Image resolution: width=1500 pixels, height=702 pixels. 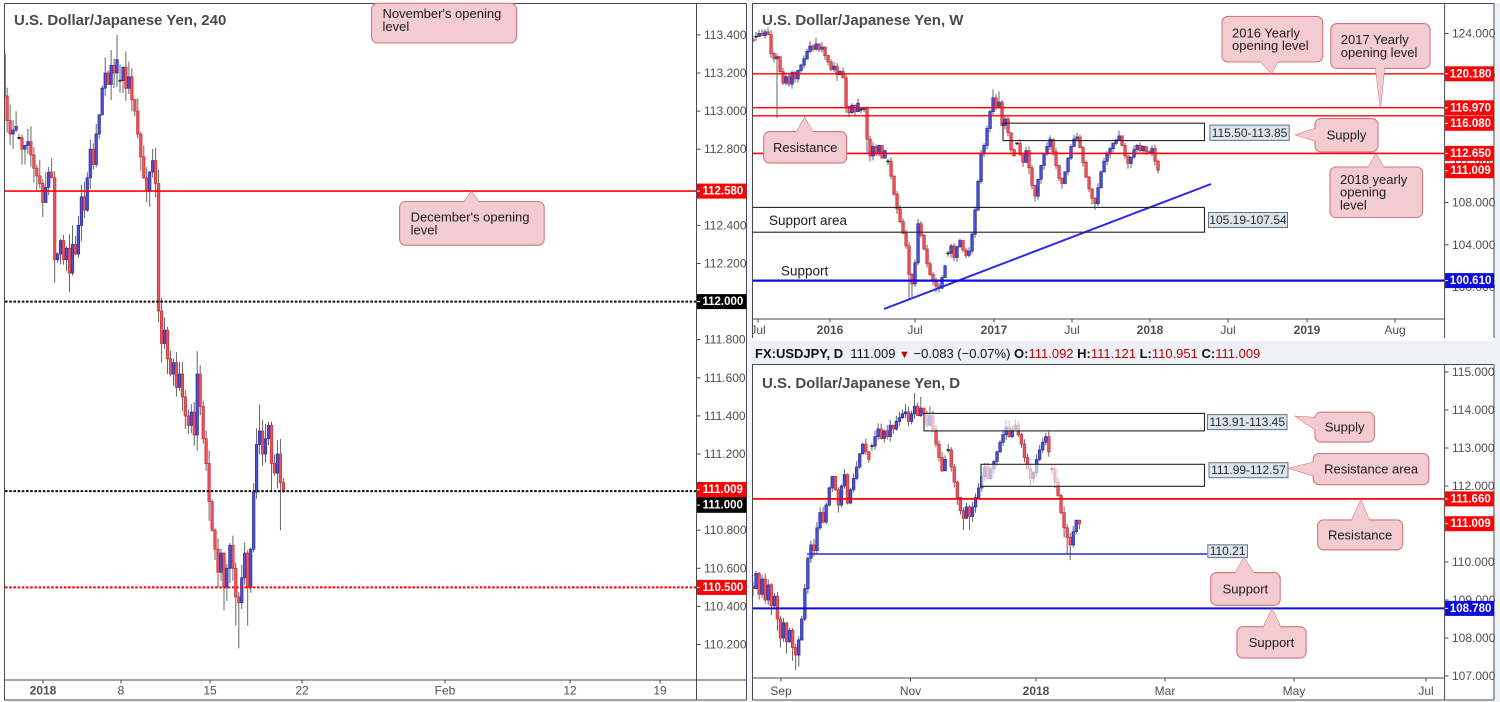 I want to click on svg-text: Mar, so click(x=1165, y=691).